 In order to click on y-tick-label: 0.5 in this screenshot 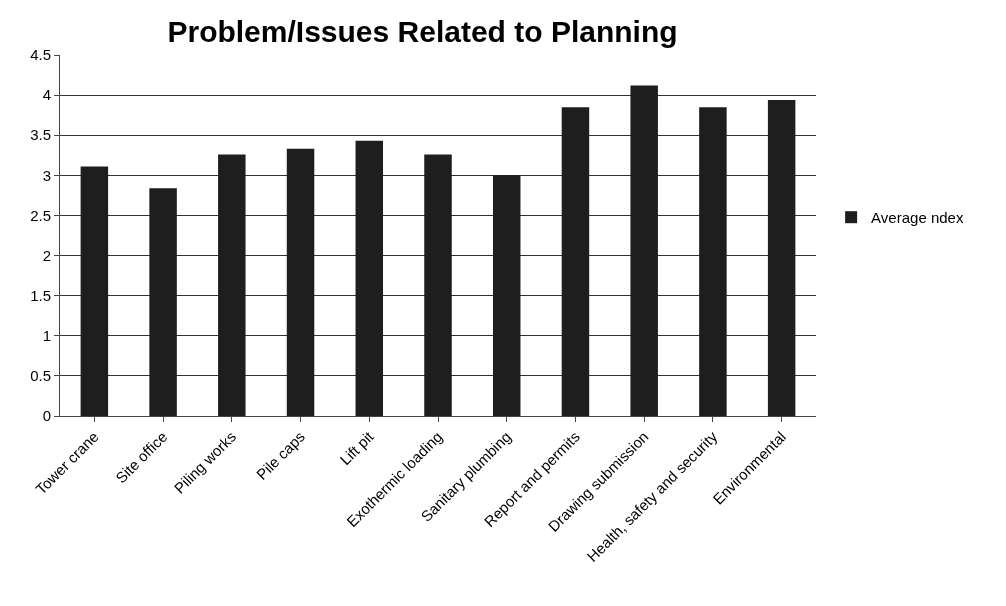, I will do `click(40, 376)`.